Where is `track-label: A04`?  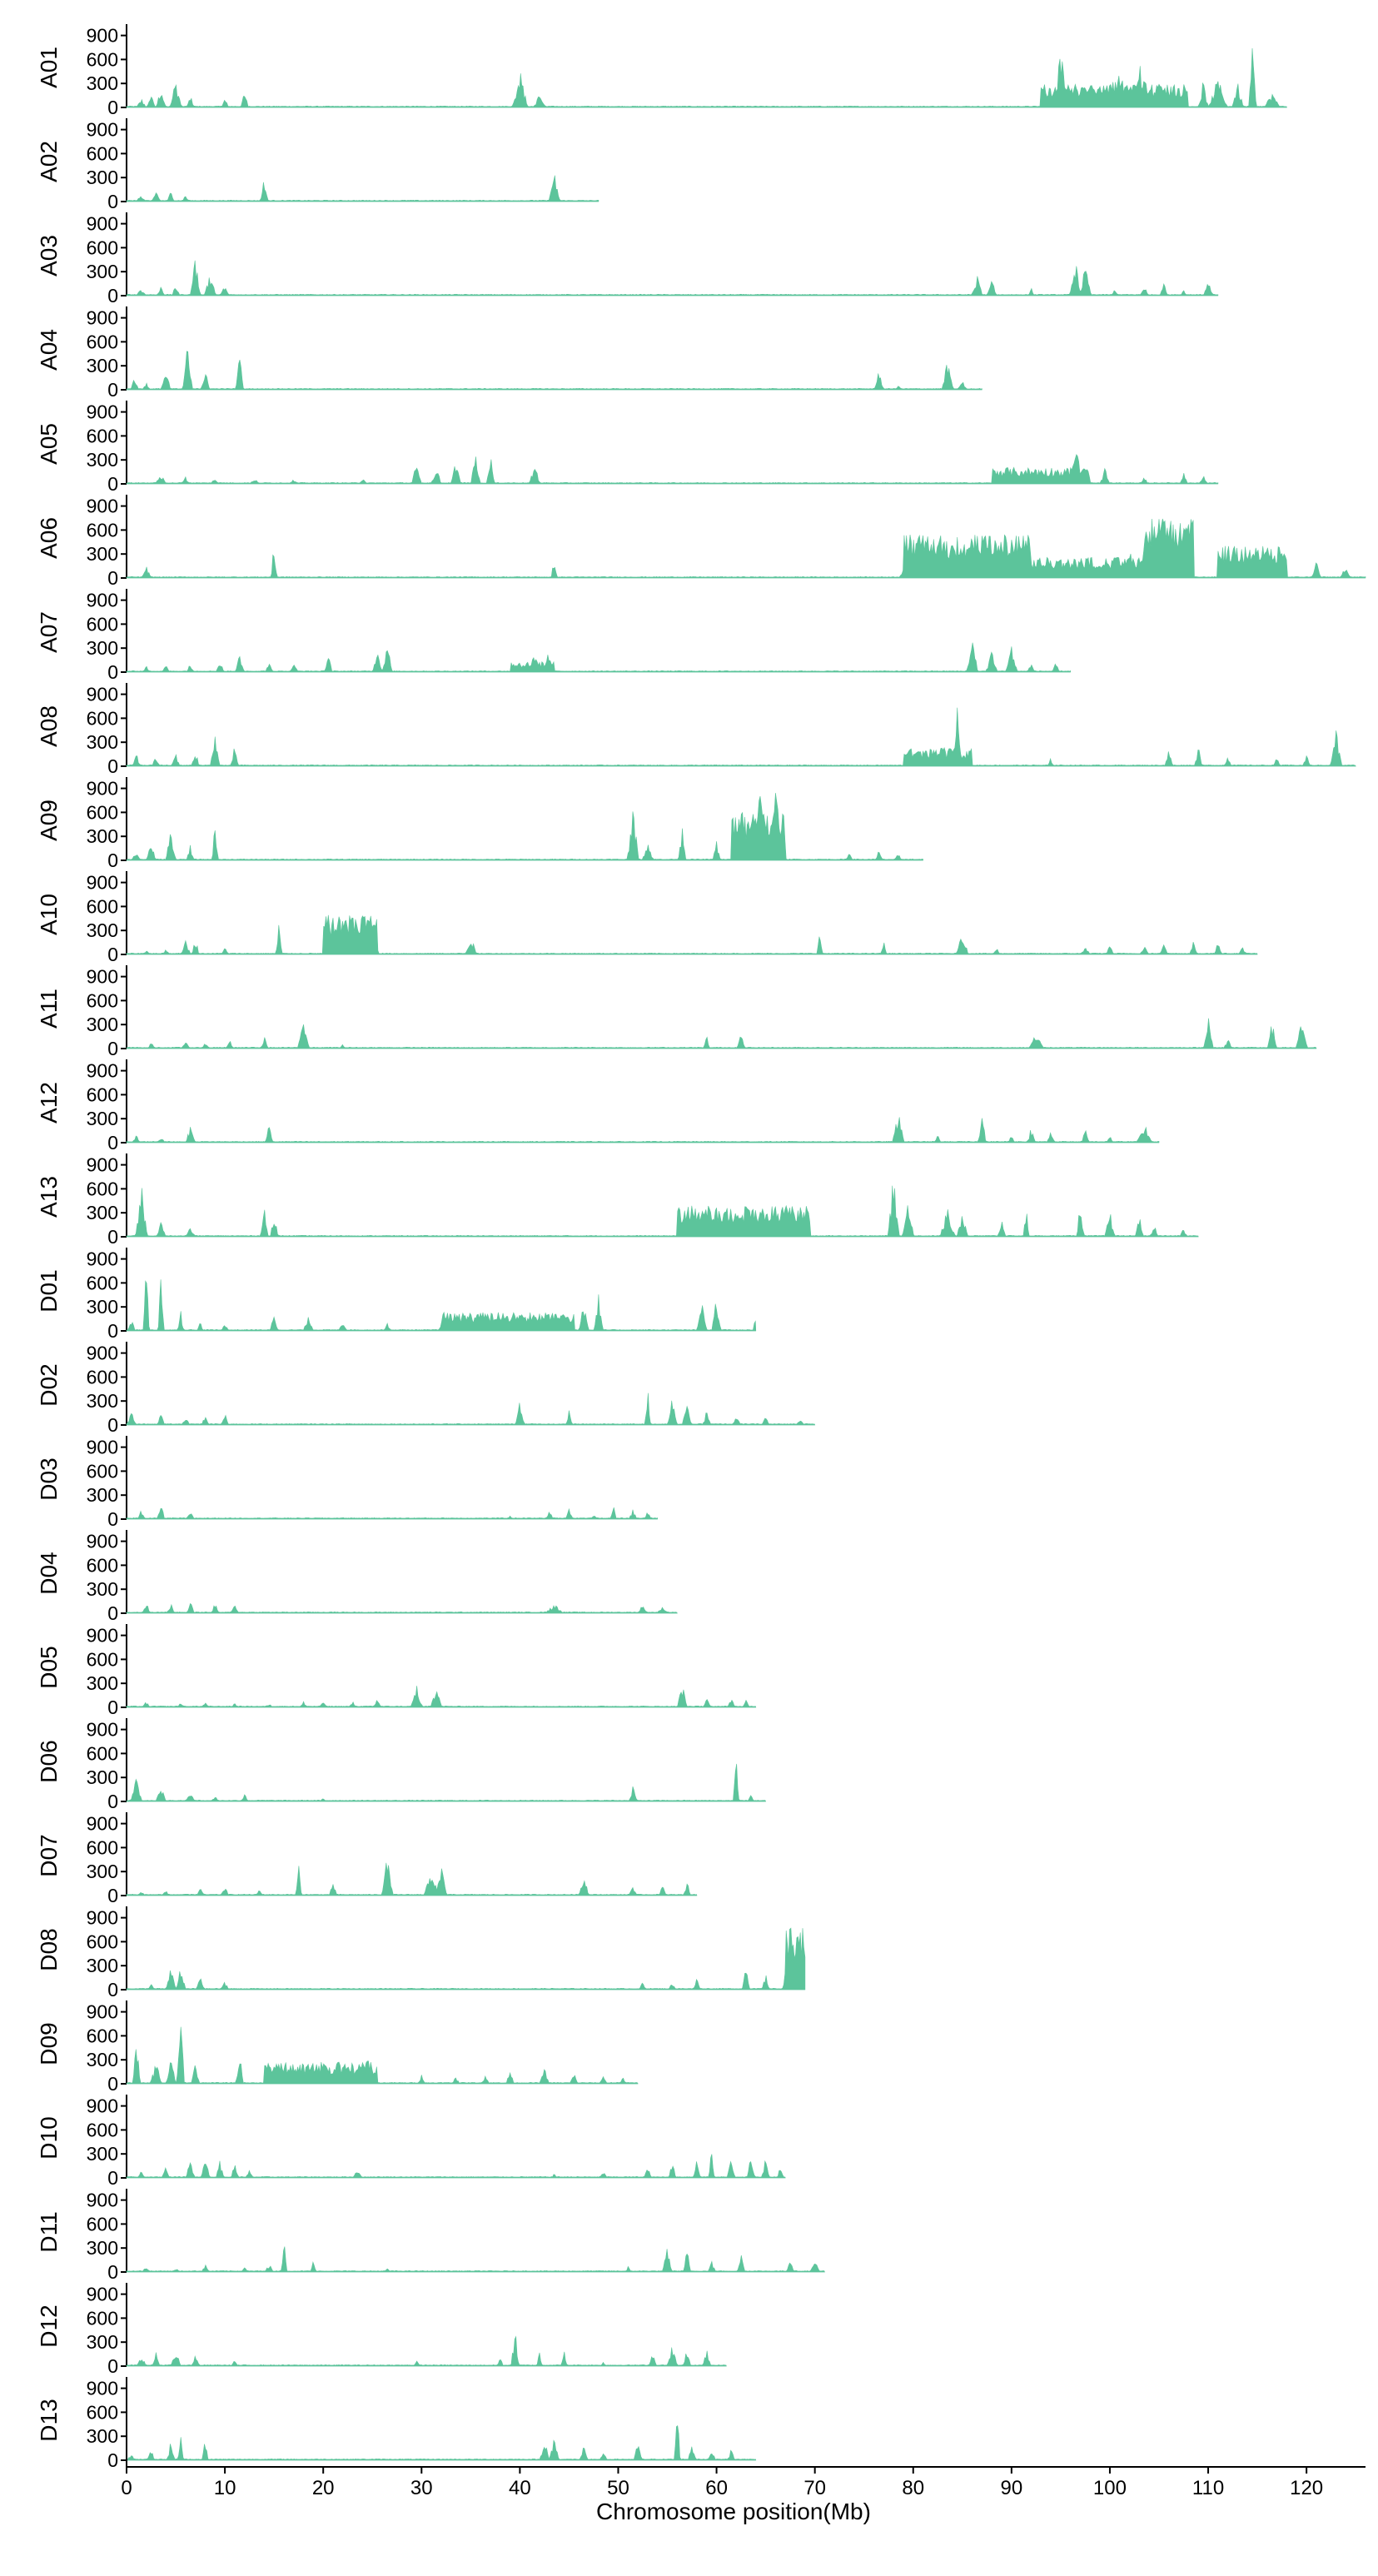
track-label: A04 is located at coordinates (49, 350).